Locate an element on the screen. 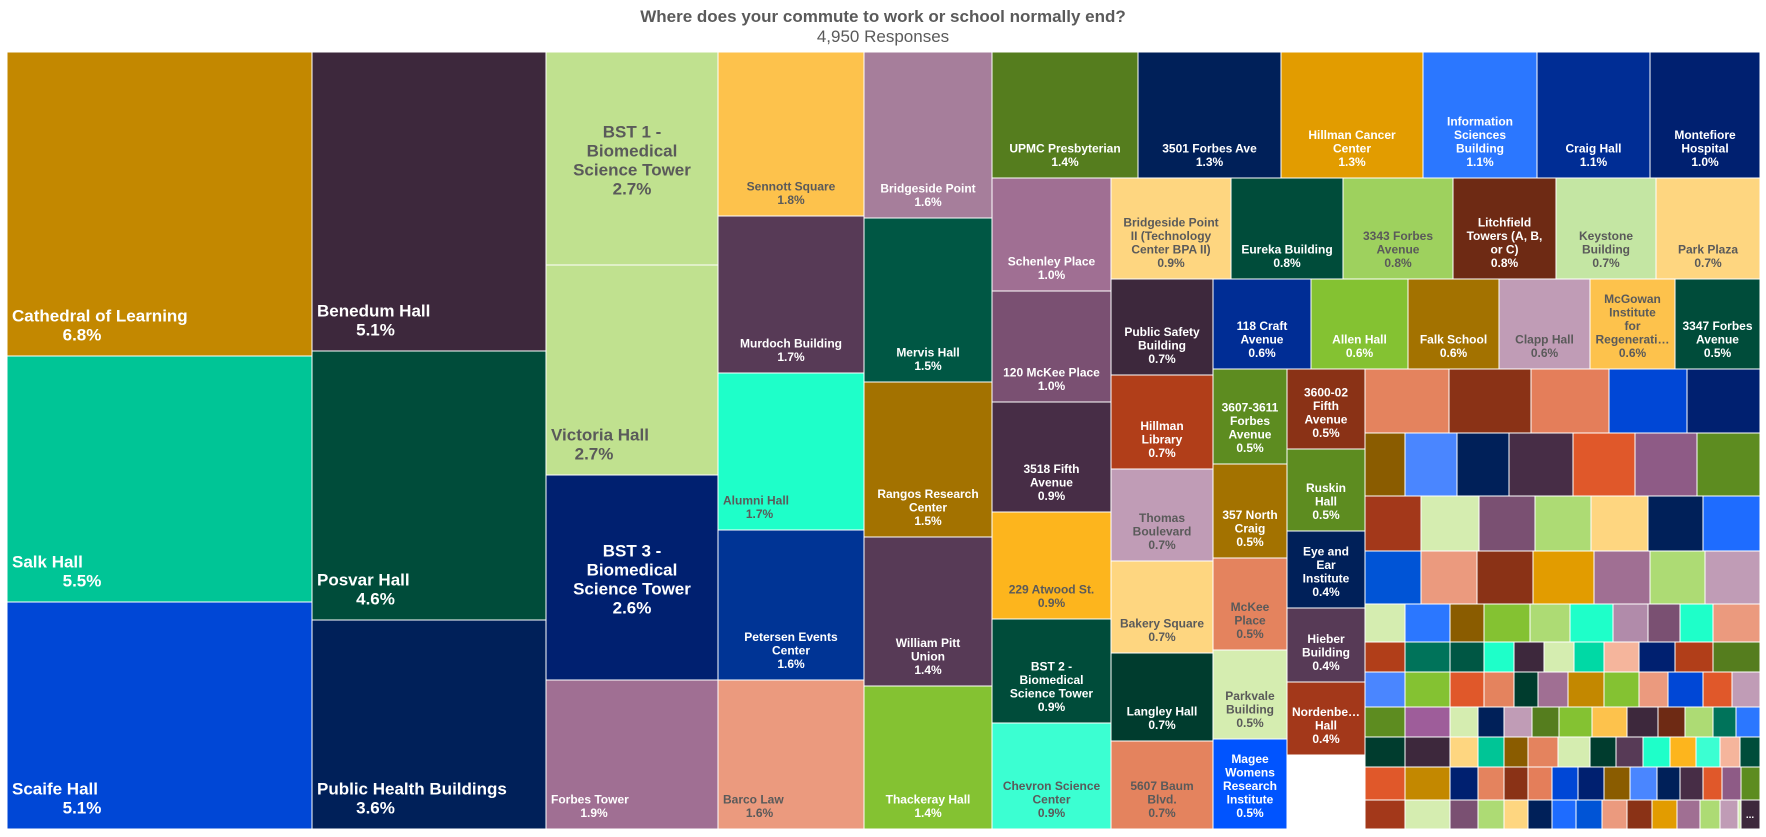 This screenshot has height=837, width=1766. treemap-tile-label: Thackeray Hall 1.4% is located at coordinates (928, 805).